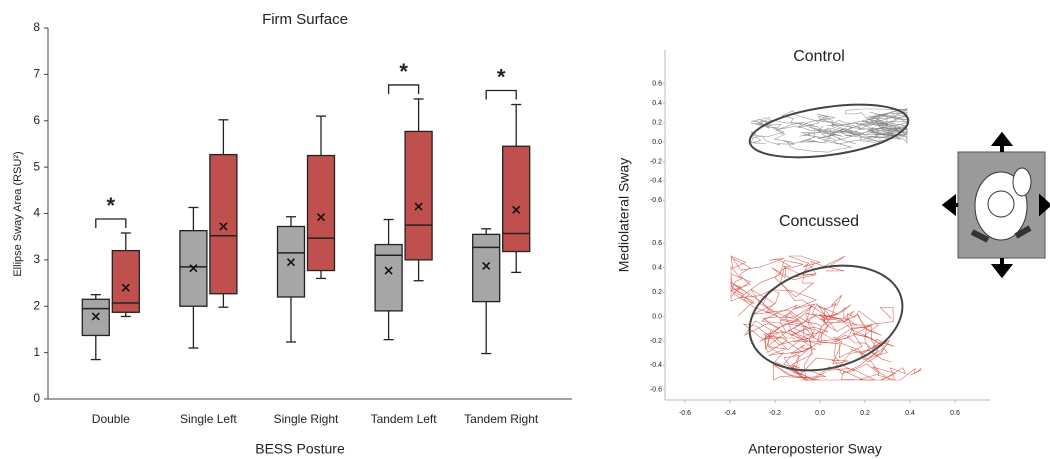 The height and width of the screenshot is (459, 1050). Describe the element at coordinates (36, 305) in the screenshot. I see `y-tick-label: 2` at that location.